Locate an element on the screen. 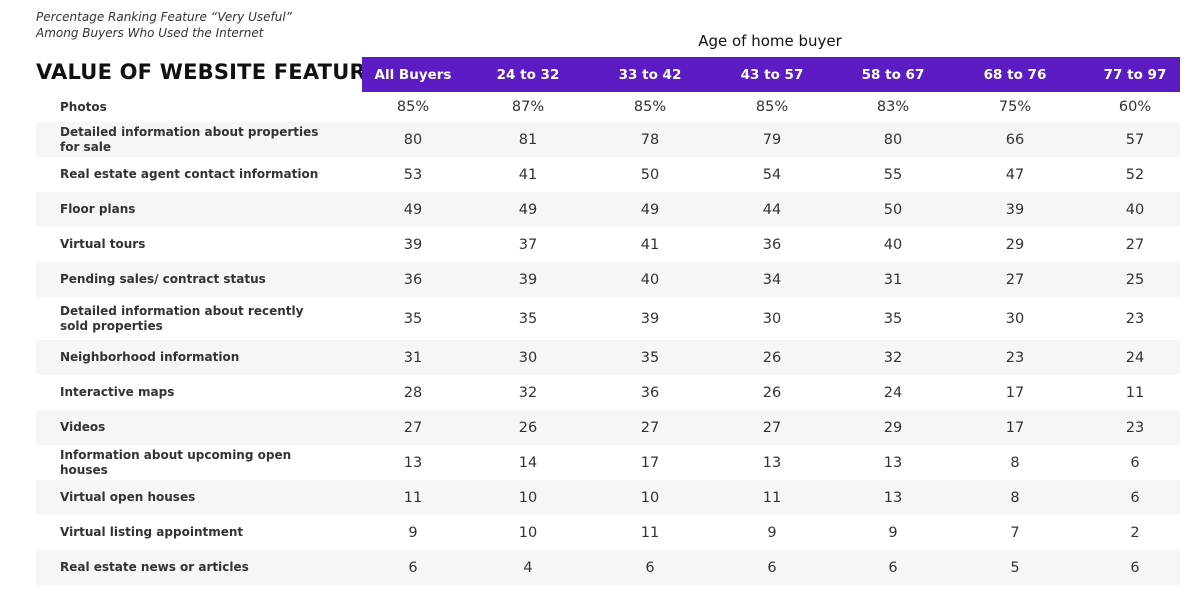  cell-value: 41 is located at coordinates (650, 244).